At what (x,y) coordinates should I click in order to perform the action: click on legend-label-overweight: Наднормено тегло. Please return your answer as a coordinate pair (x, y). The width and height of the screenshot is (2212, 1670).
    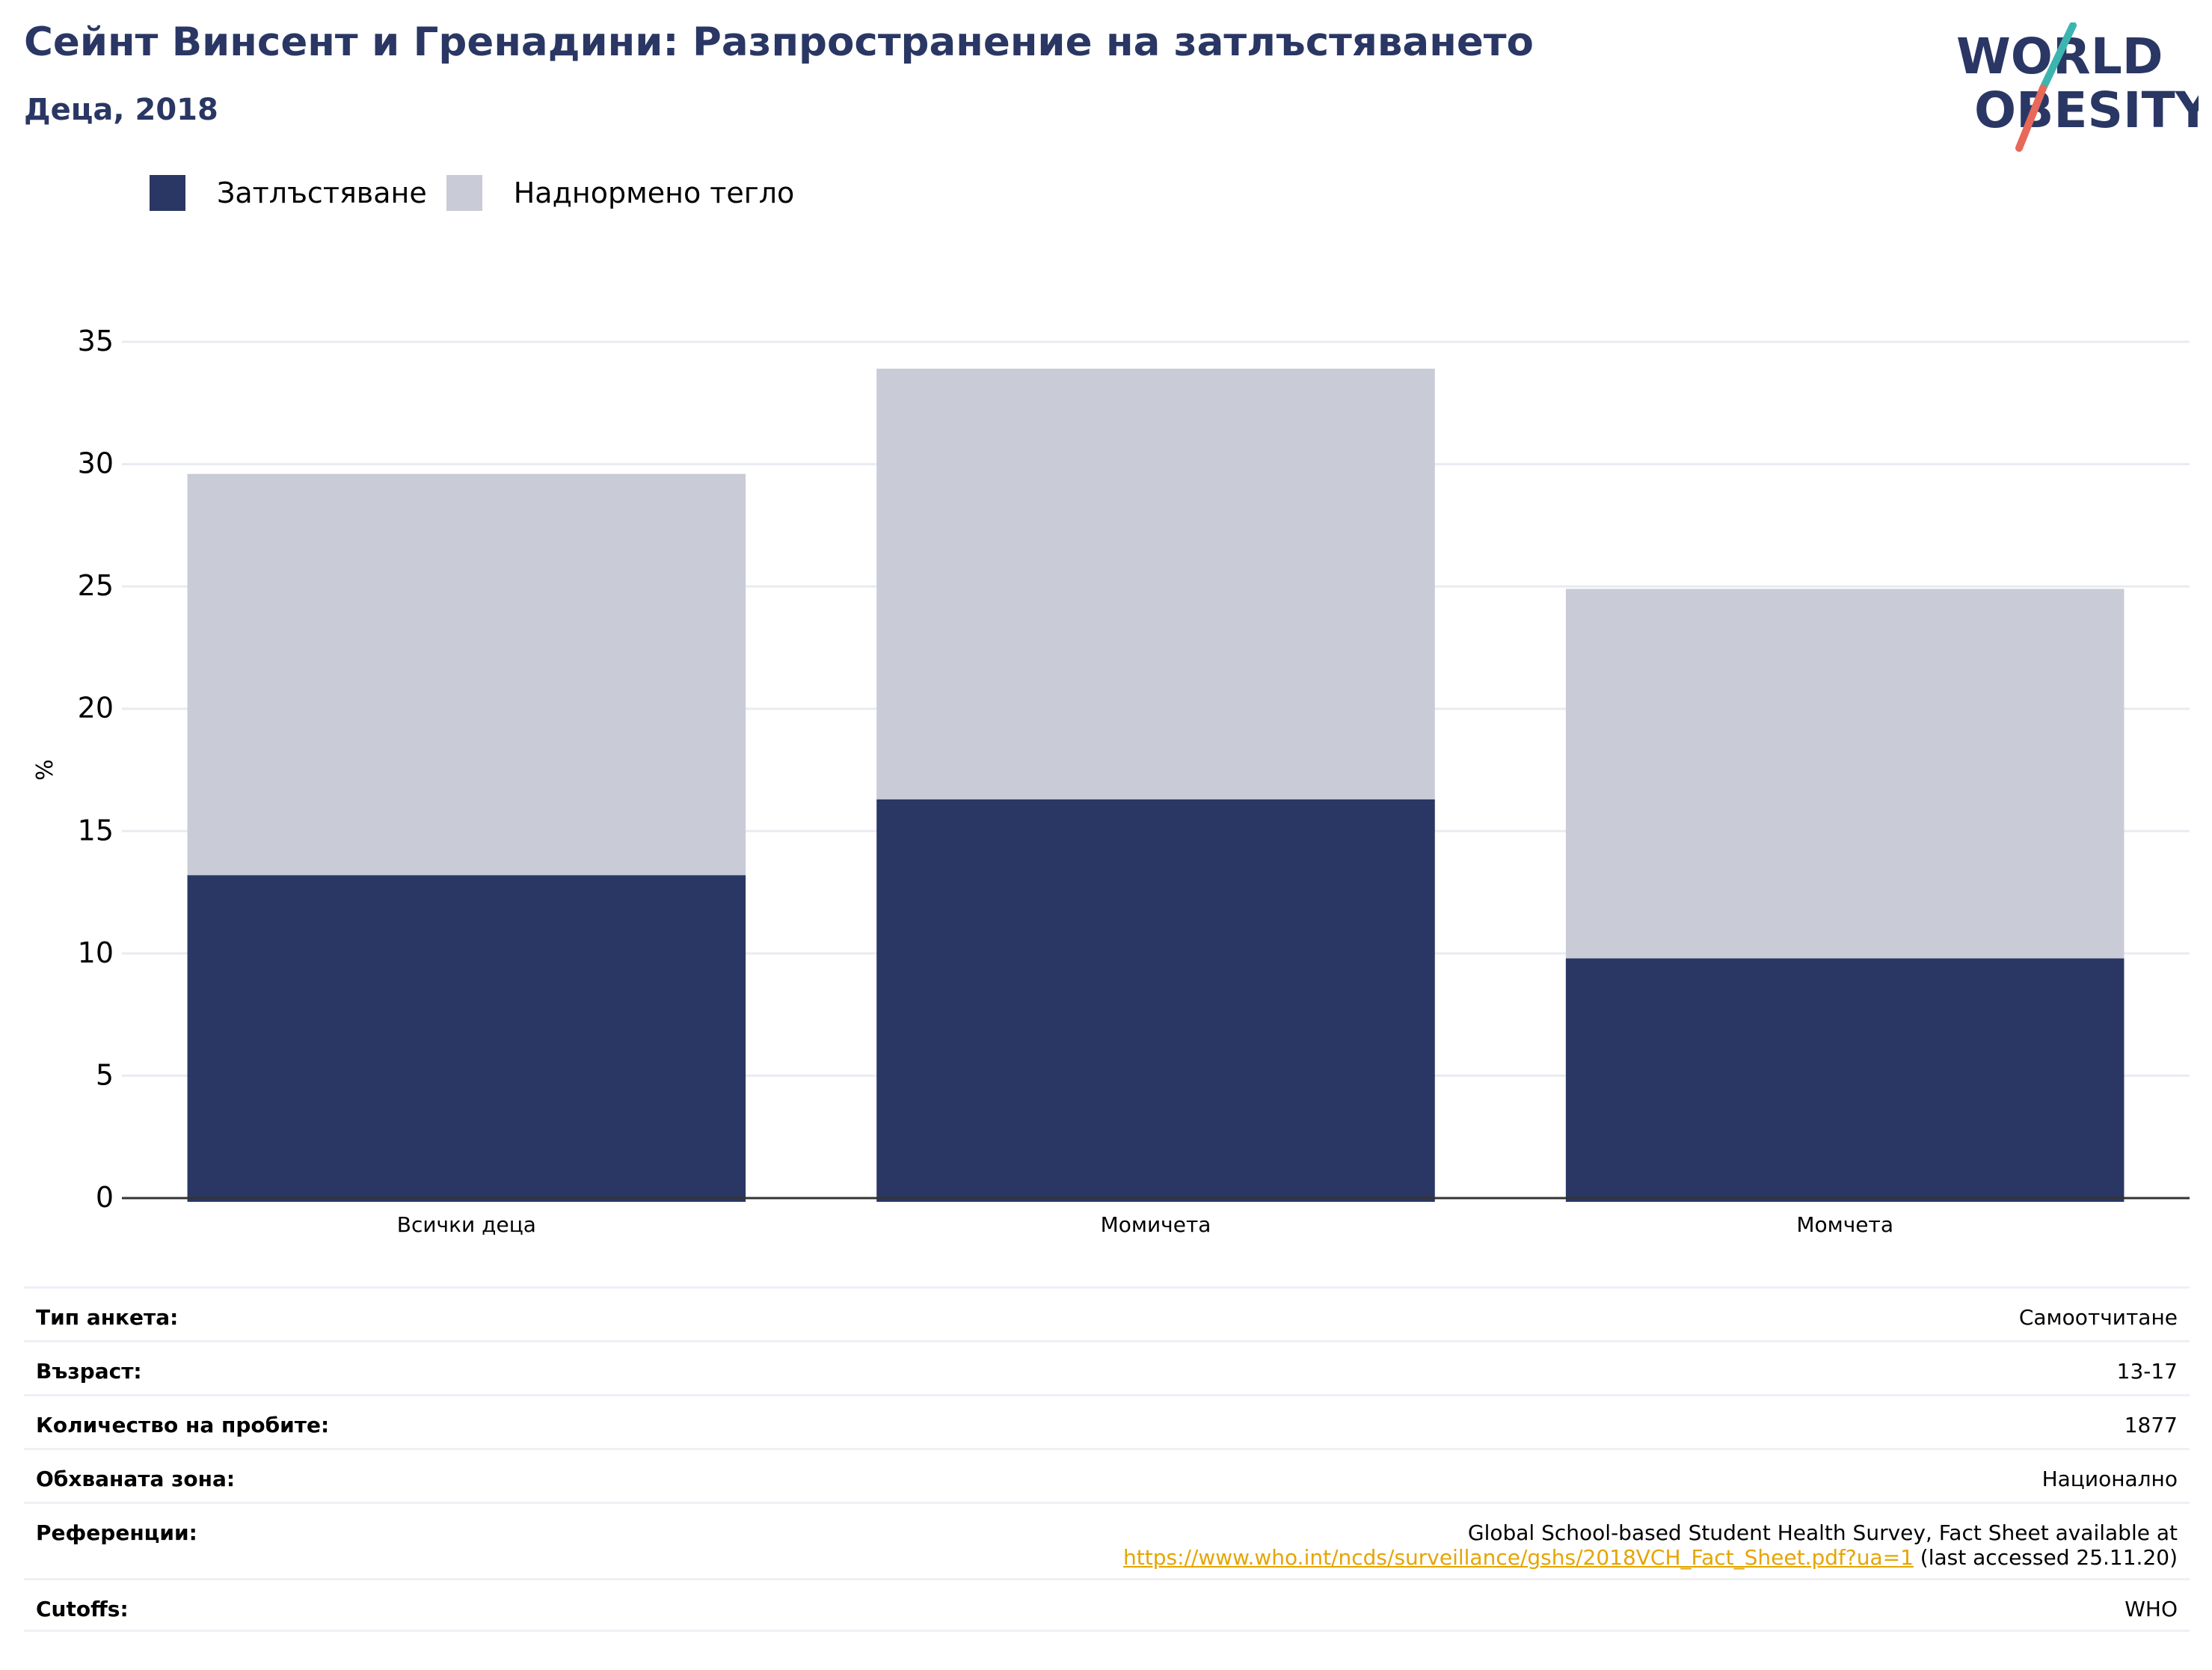
    Looking at the image, I should click on (654, 192).